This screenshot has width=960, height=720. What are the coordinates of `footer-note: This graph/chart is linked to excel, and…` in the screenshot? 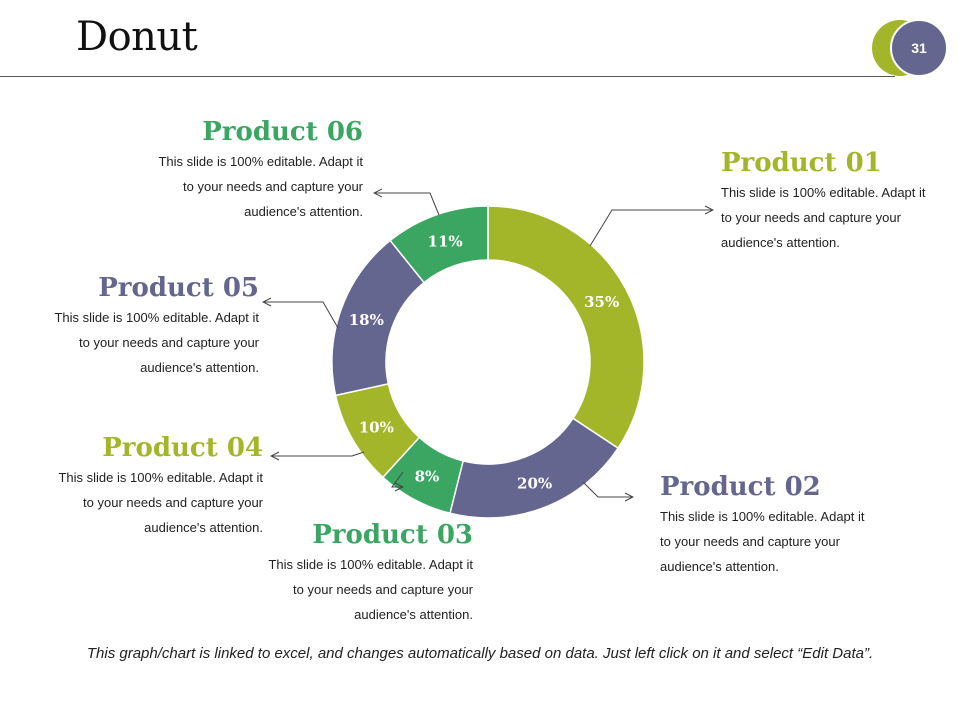 It's located at (480, 653).